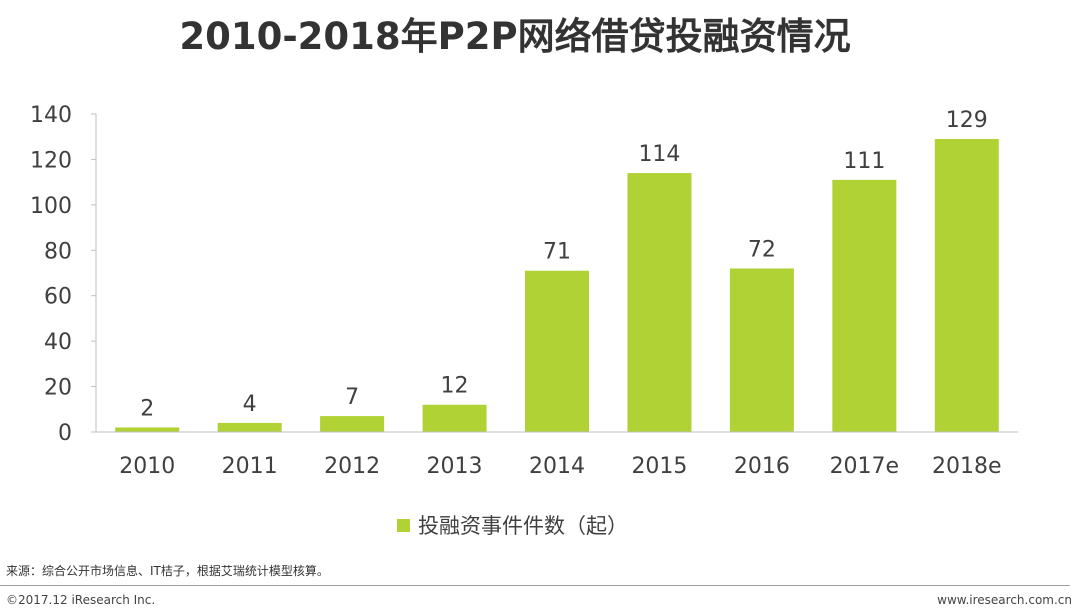 The image size is (1080, 615). I want to click on data-label: 111, so click(864, 161).